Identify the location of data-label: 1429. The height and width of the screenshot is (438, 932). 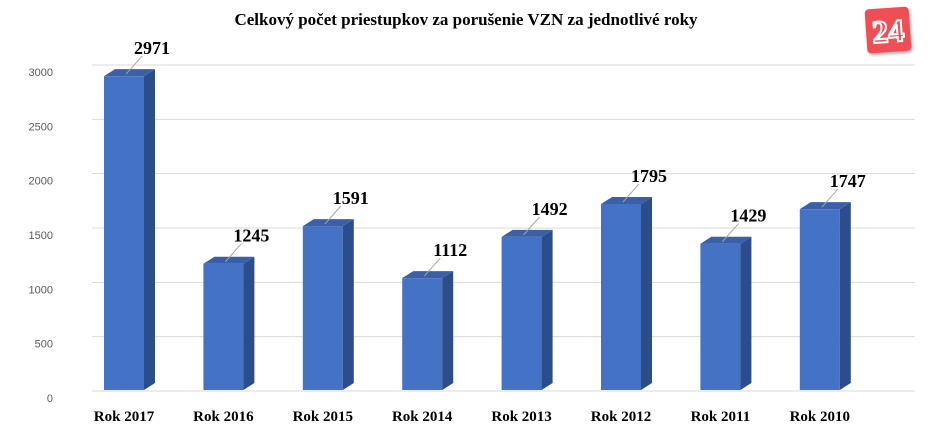
(748, 216).